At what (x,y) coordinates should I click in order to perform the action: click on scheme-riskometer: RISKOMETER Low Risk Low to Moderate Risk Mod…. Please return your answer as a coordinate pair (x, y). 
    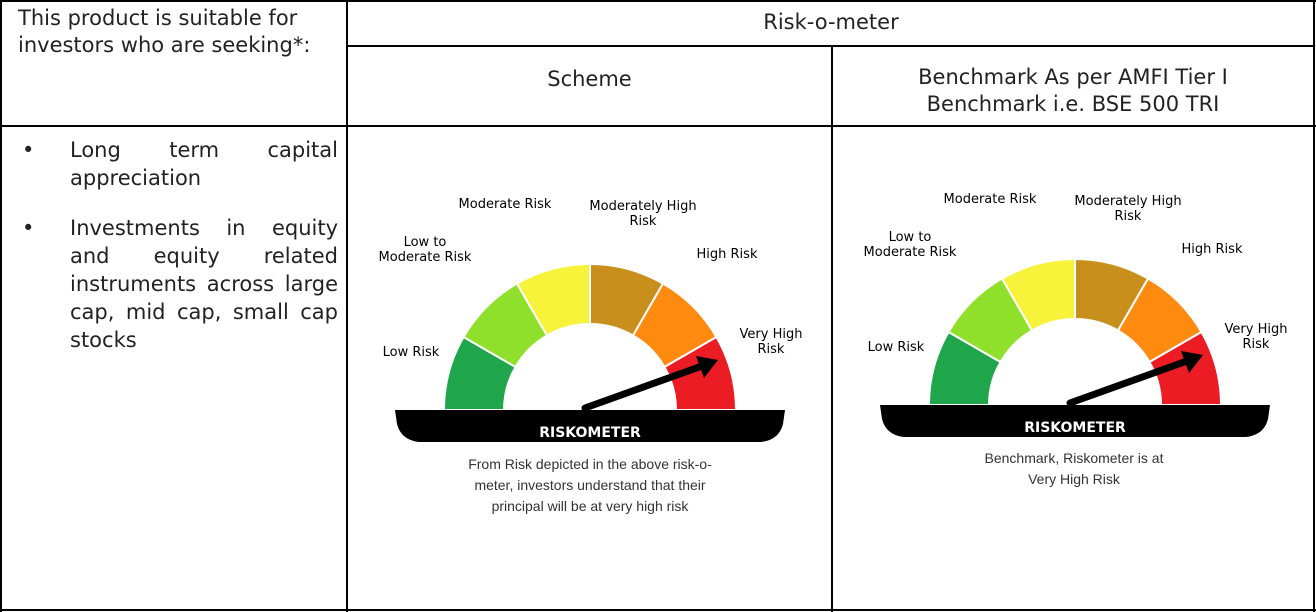
    Looking at the image, I should click on (591, 319).